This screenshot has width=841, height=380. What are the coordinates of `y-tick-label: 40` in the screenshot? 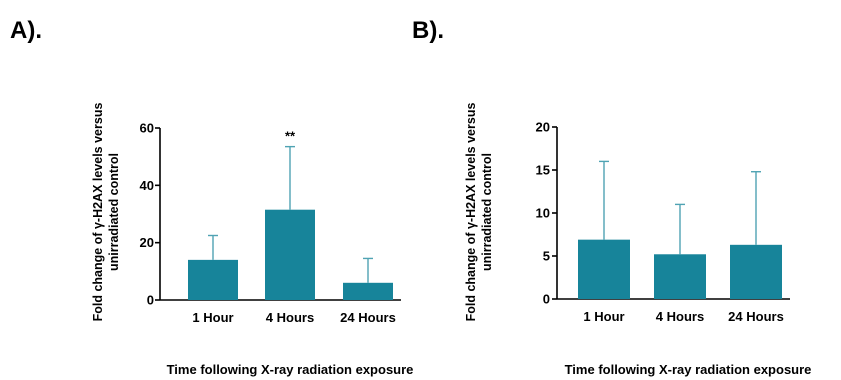 It's located at (147, 185).